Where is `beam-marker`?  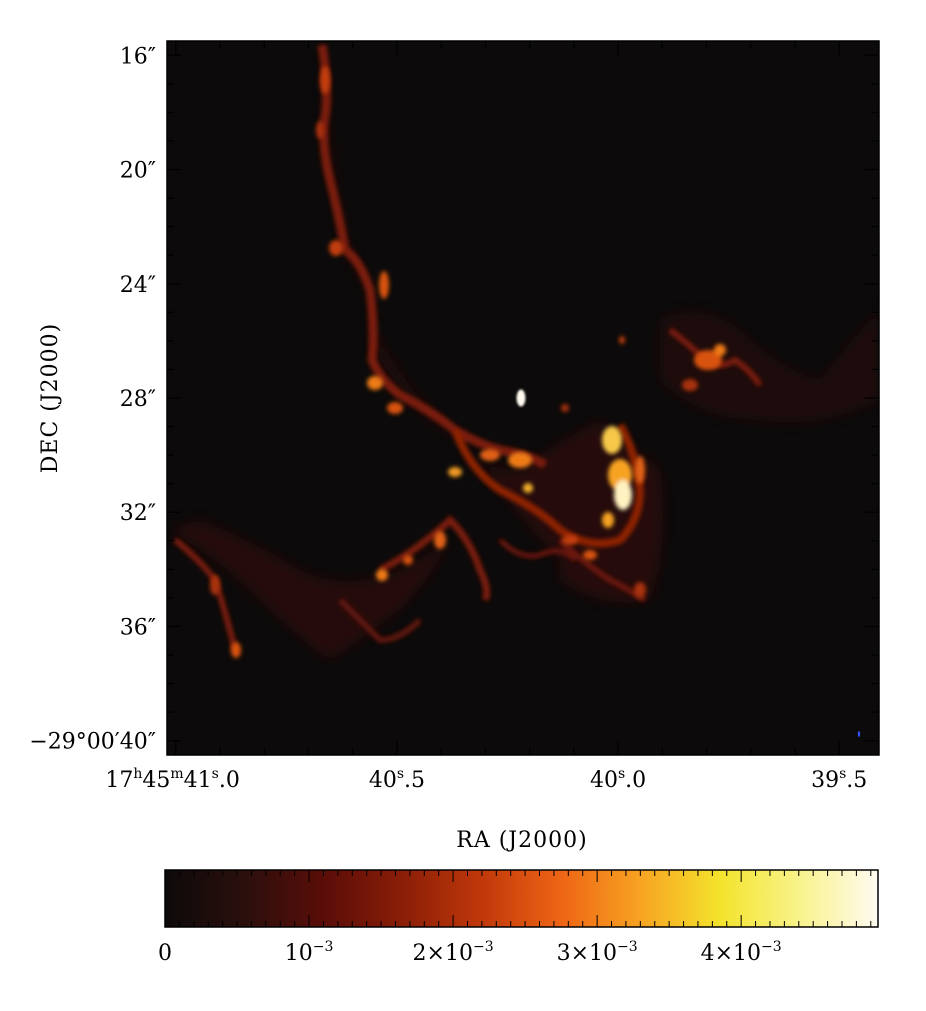 beam-marker is located at coordinates (859, 734).